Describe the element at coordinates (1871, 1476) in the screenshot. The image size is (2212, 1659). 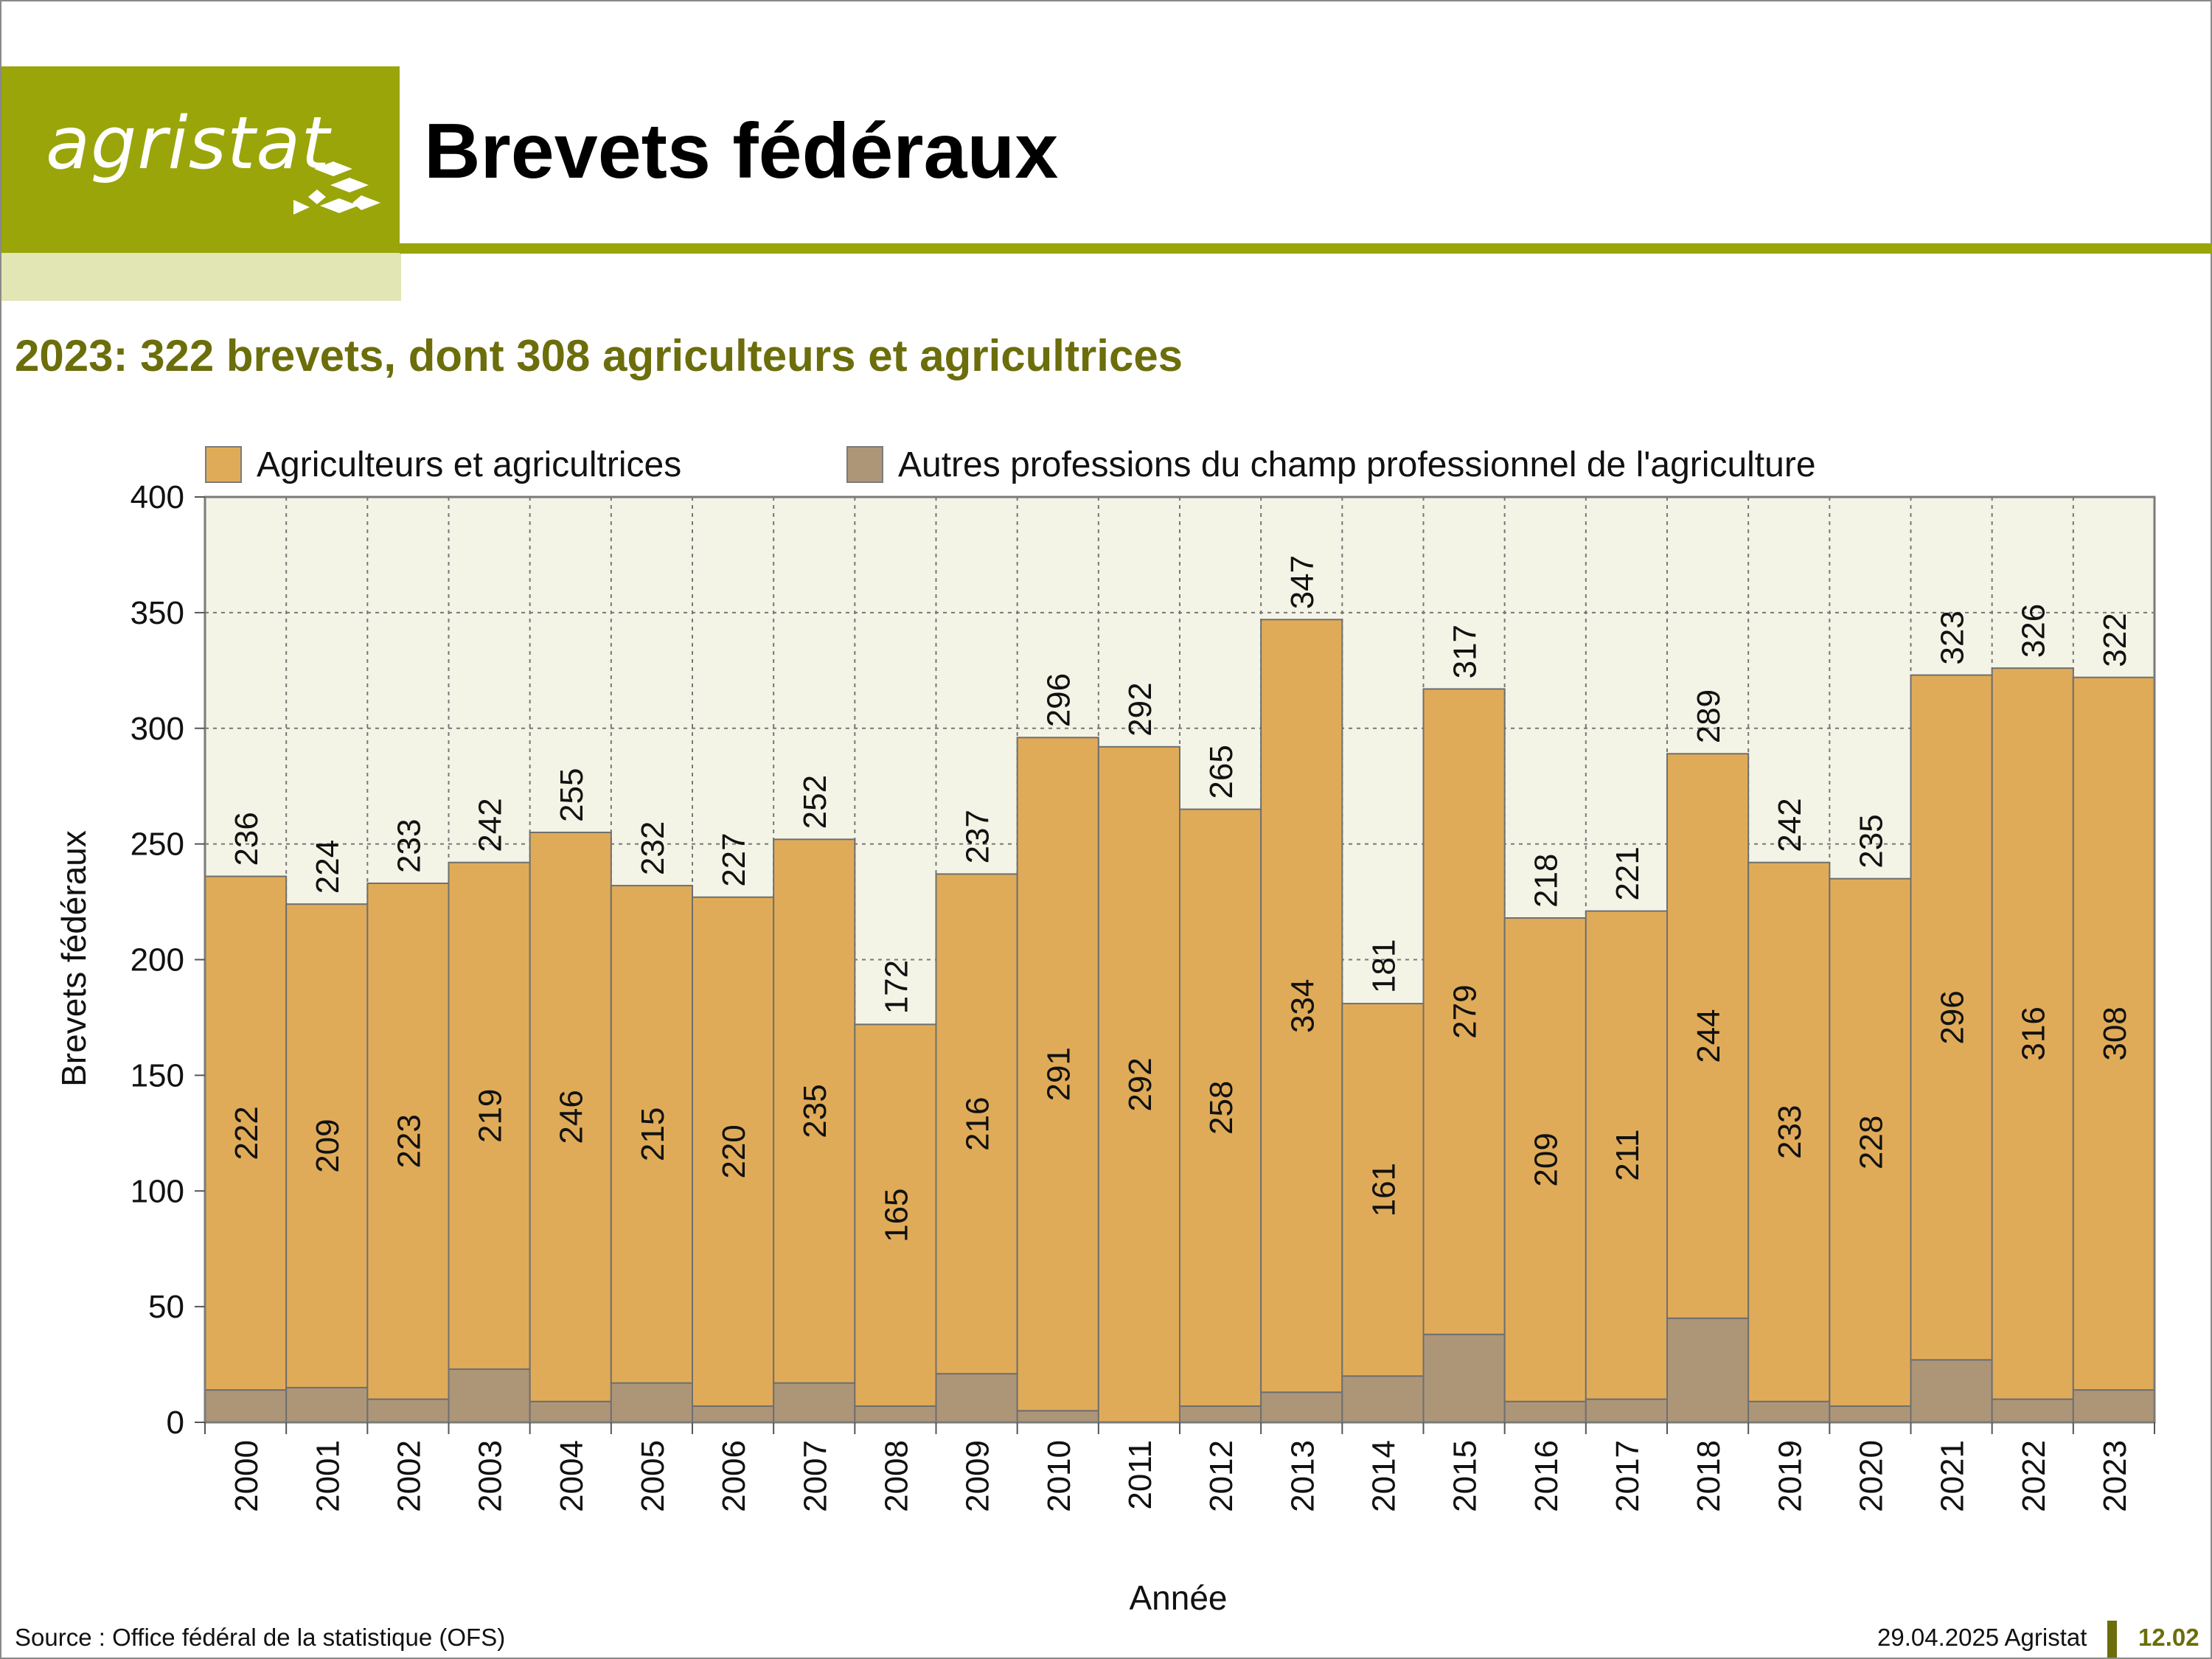
I see `x-tick-label: 2020` at that location.